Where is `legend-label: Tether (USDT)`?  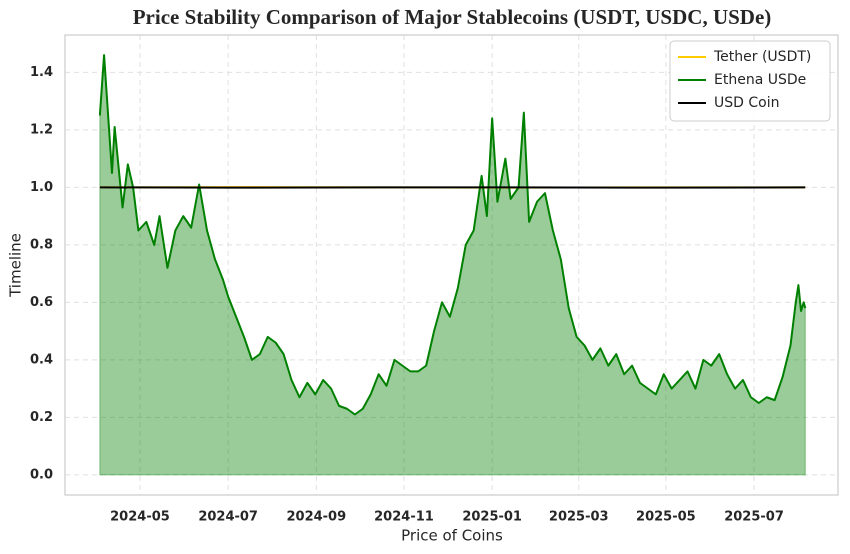 legend-label: Tether (USDT) is located at coordinates (762, 57).